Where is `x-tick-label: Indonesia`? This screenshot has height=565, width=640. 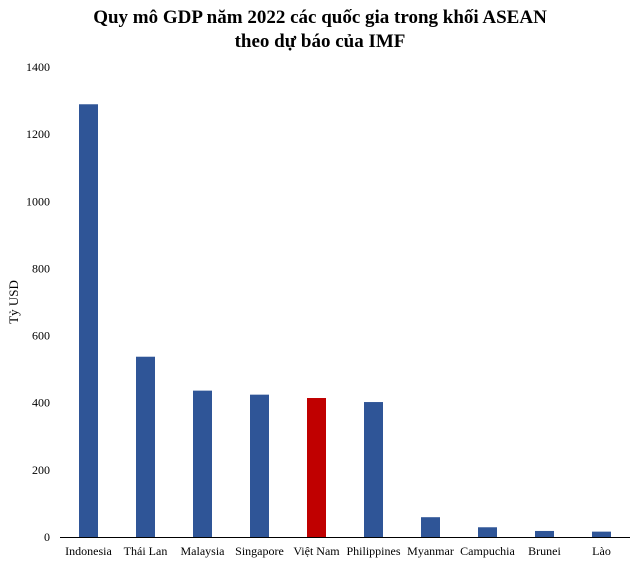 x-tick-label: Indonesia is located at coordinates (88, 551).